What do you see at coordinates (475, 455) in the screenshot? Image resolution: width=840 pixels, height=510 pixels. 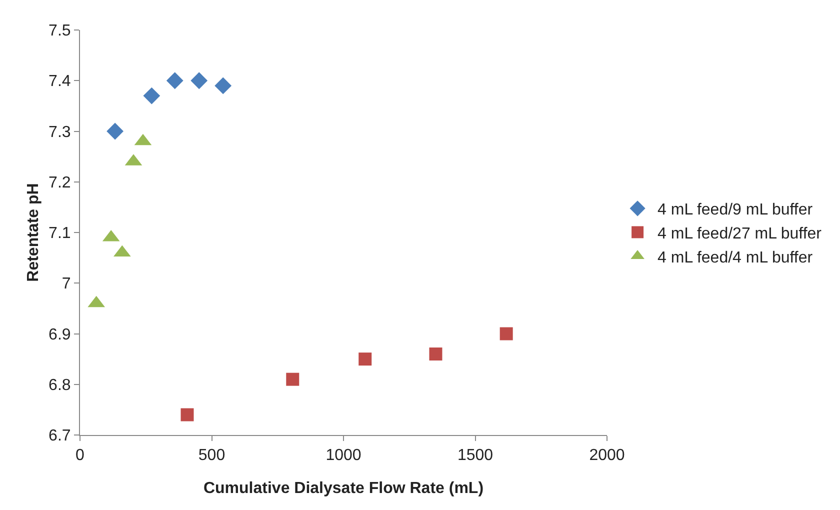 I see `x-tick-label: 1500` at bounding box center [475, 455].